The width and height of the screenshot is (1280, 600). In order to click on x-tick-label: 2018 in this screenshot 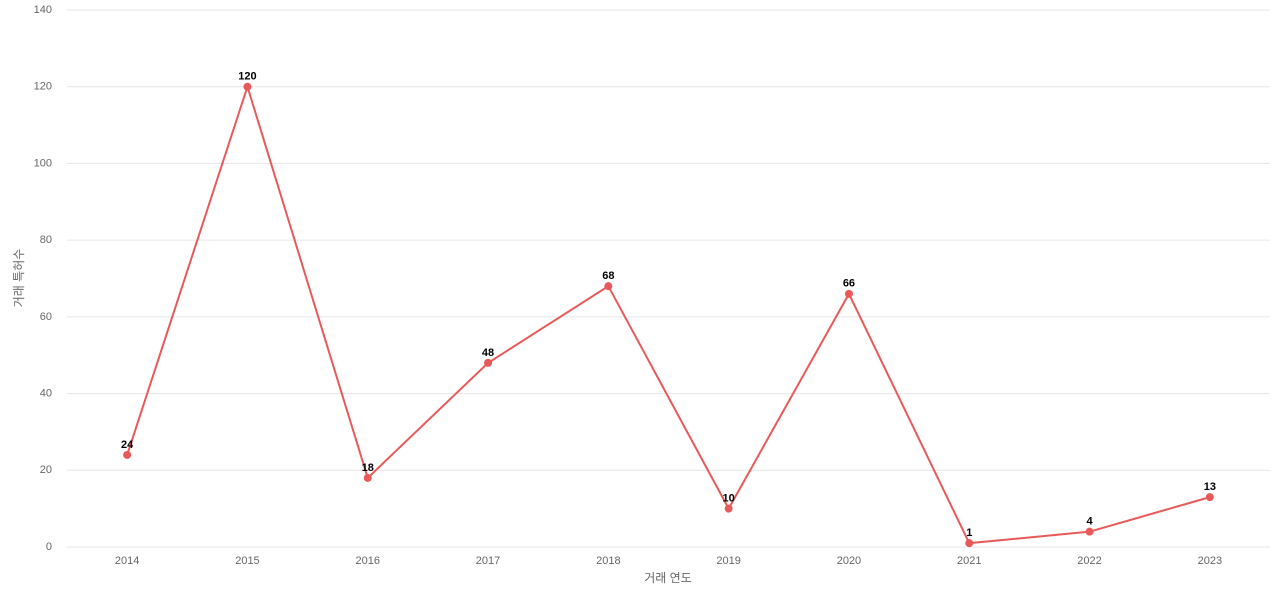, I will do `click(608, 561)`.